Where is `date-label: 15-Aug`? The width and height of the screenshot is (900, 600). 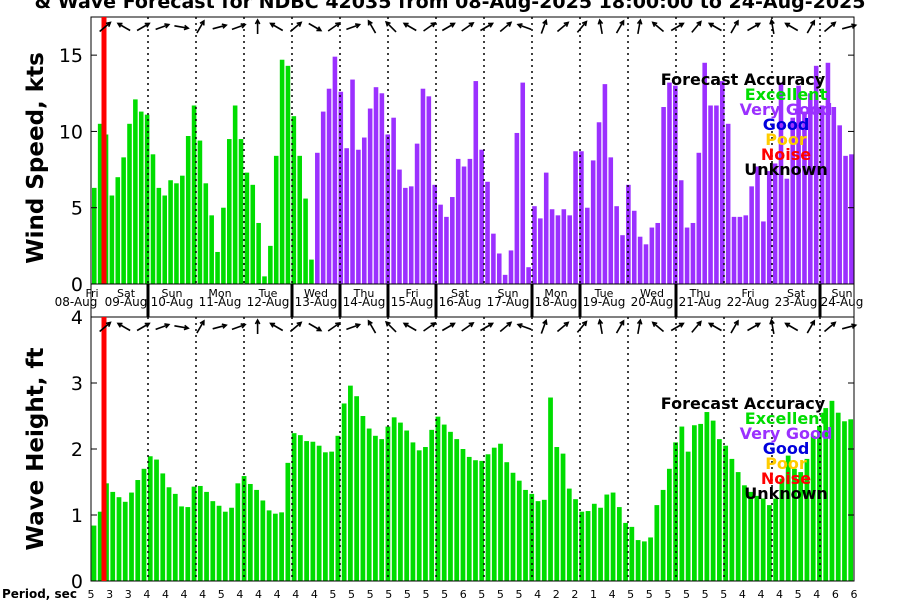 date-label: 15-Aug is located at coordinates (412, 302).